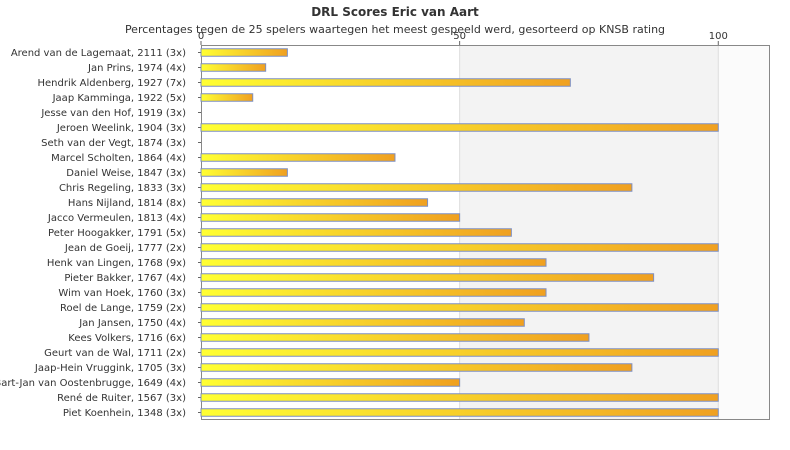 This screenshot has height=450, width=790. I want to click on category-label: Hans Nijland, 1814 (8x), so click(127, 203).